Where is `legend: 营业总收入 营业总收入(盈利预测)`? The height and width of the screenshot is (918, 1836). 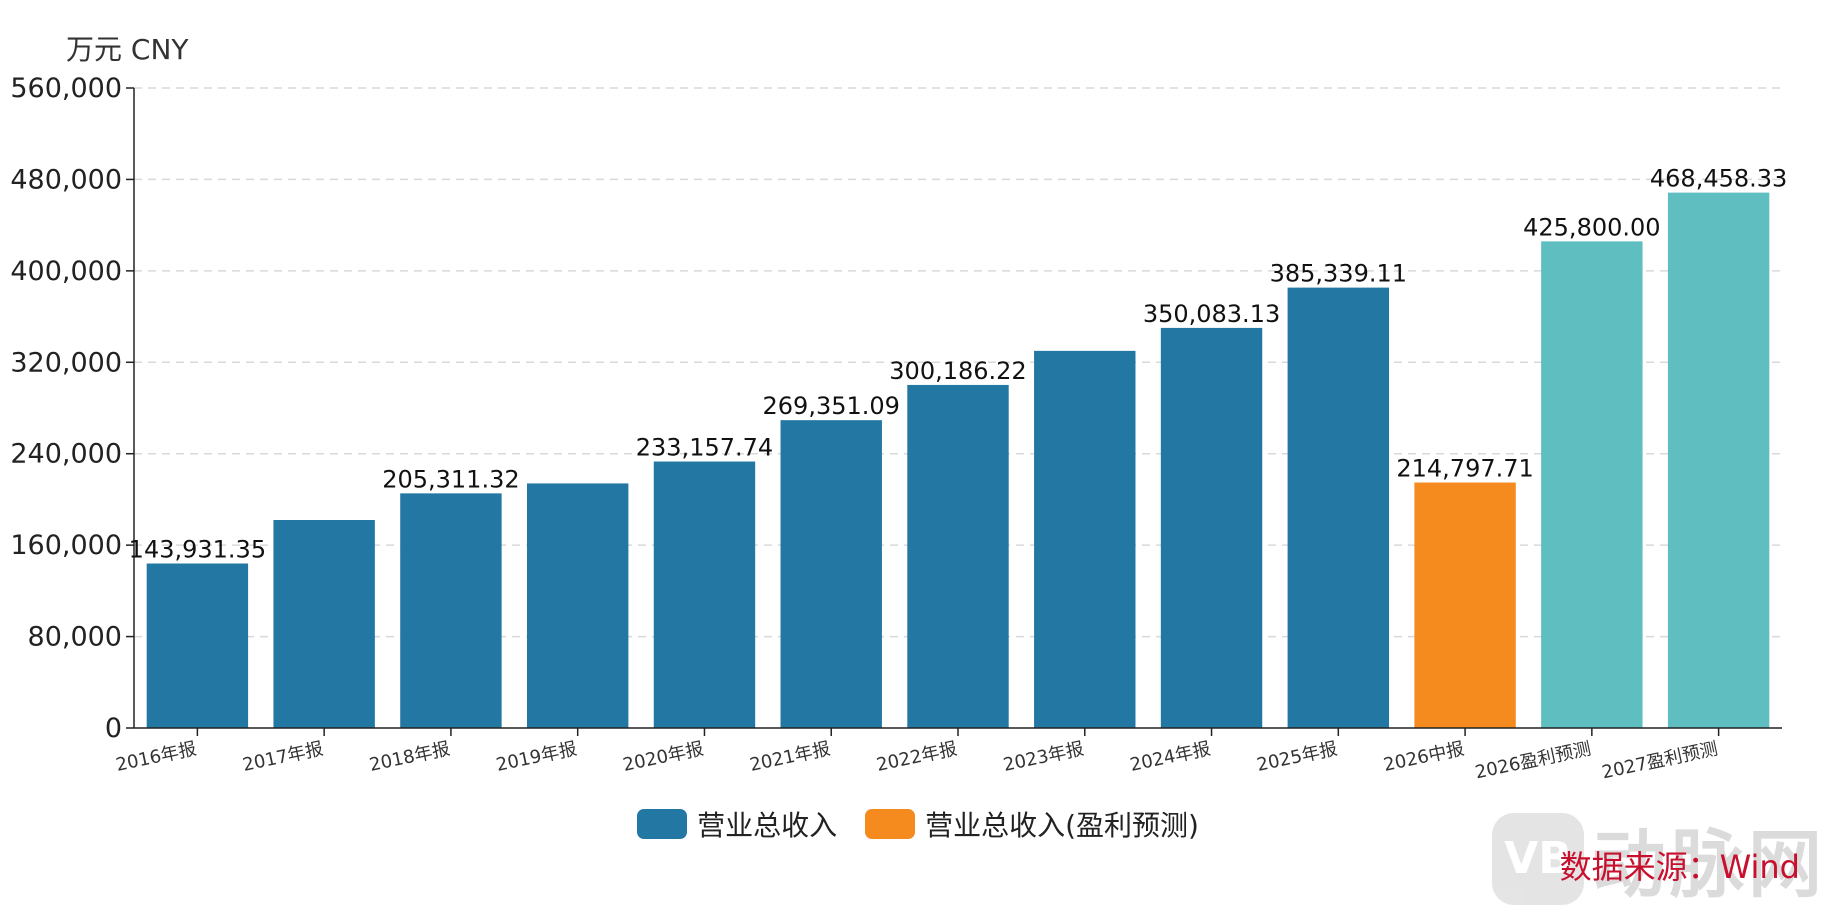 legend: 营业总收入 营业总收入(盈利预测) is located at coordinates (918, 824).